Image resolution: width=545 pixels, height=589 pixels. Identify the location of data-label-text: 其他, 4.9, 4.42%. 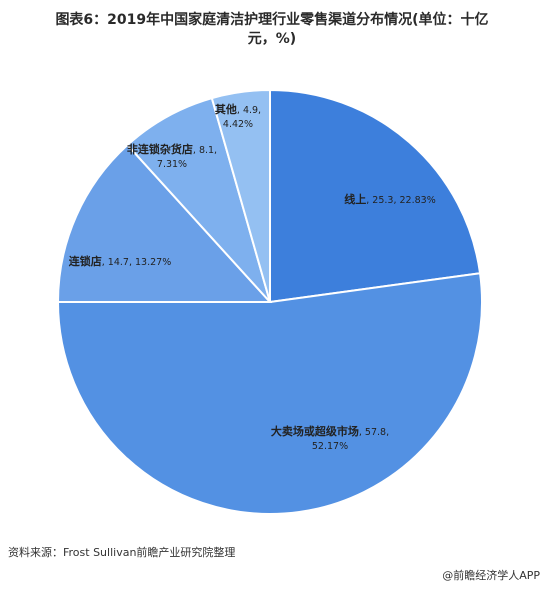
(238, 116).